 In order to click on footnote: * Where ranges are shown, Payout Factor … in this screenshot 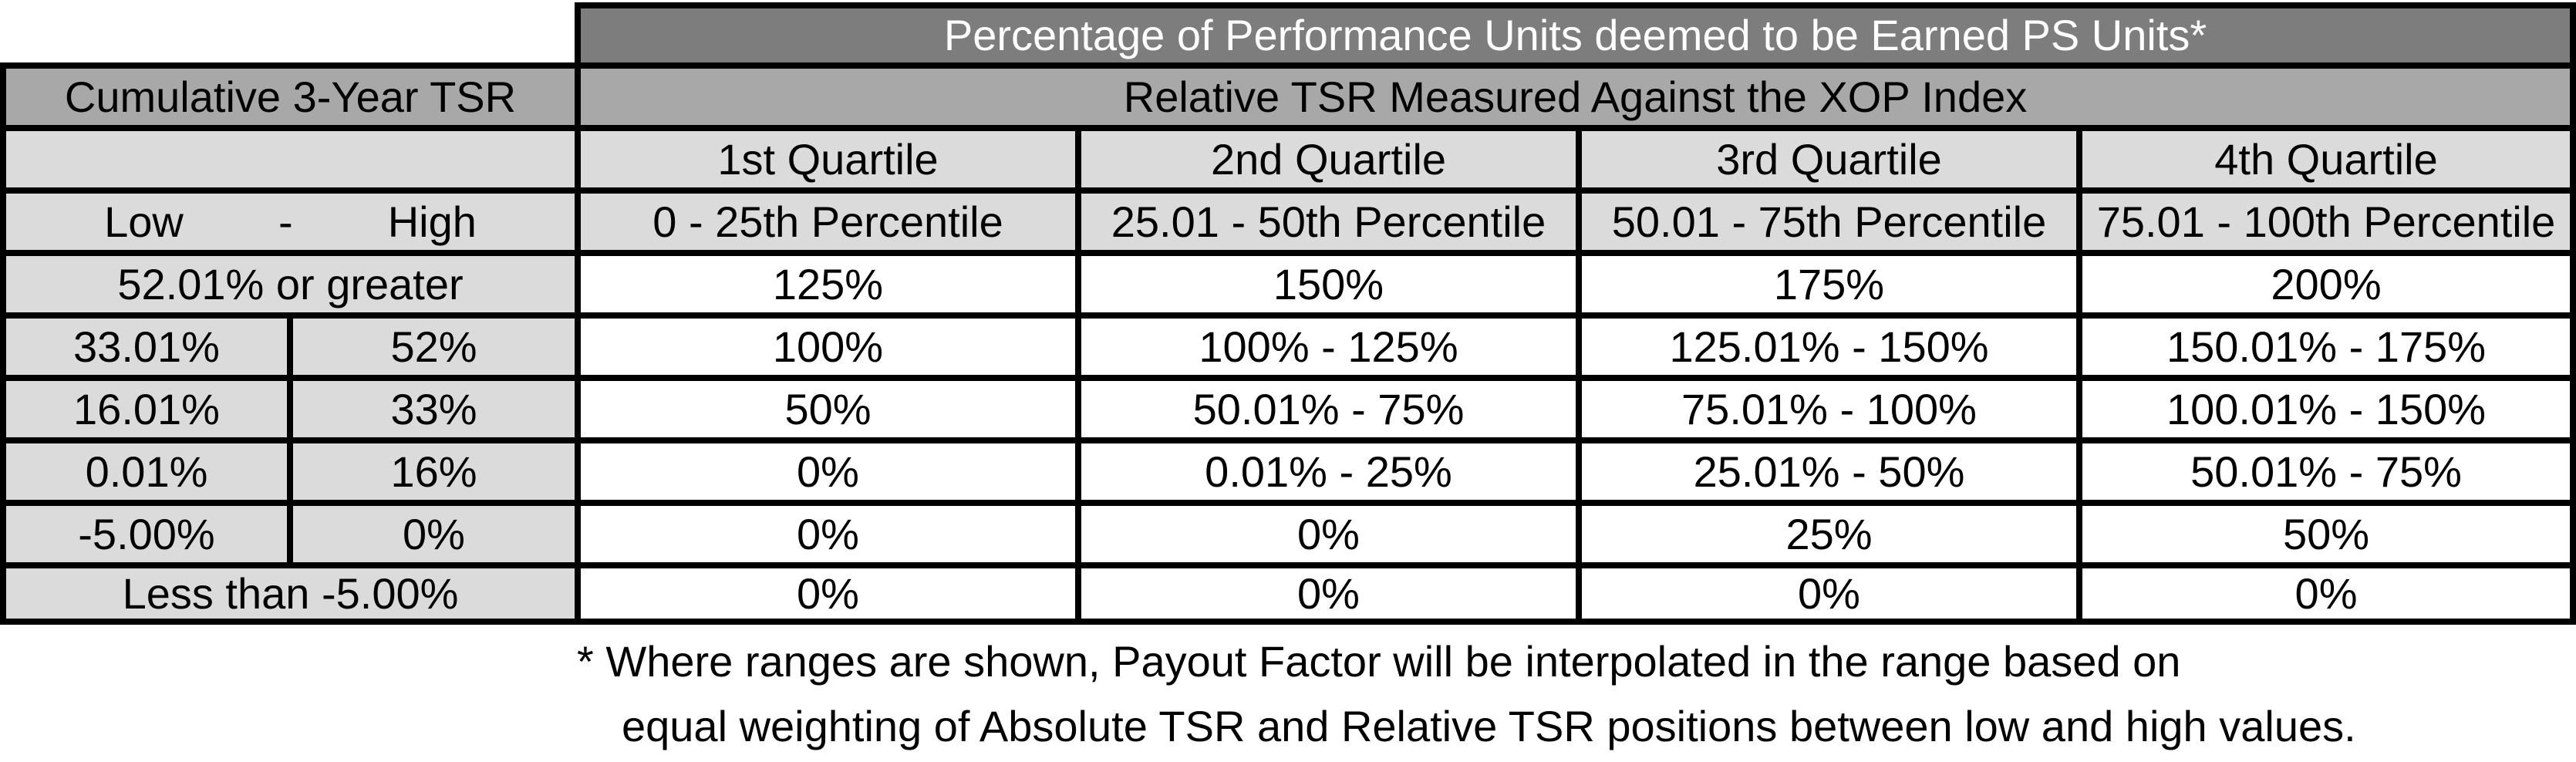, I will do `click(1576, 694)`.